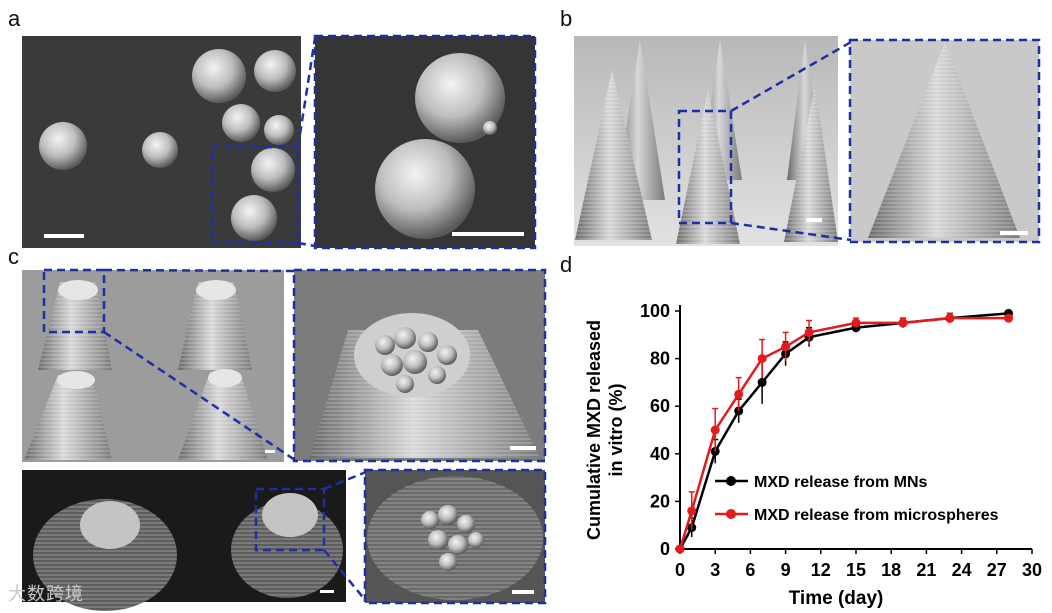 The height and width of the screenshot is (613, 1052). Describe the element at coordinates (660, 454) in the screenshot. I see `y-tick-label: 40` at that location.